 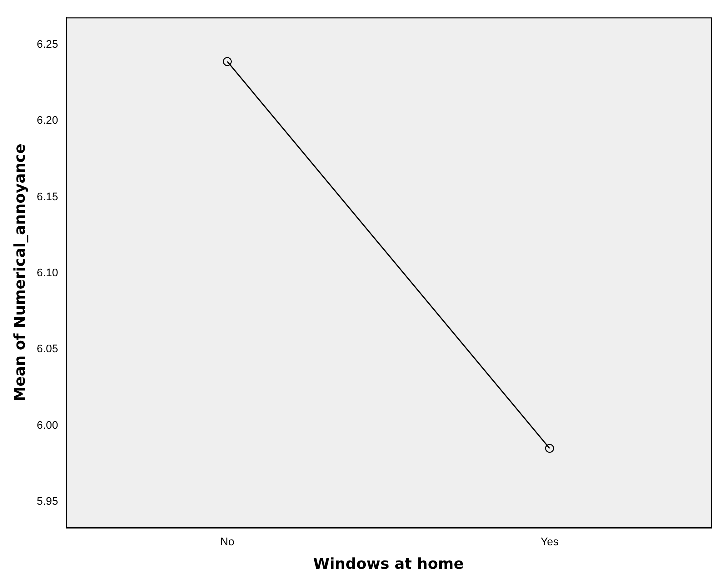 What do you see at coordinates (550, 542) in the screenshot?
I see `x-tick-label: Yes` at bounding box center [550, 542].